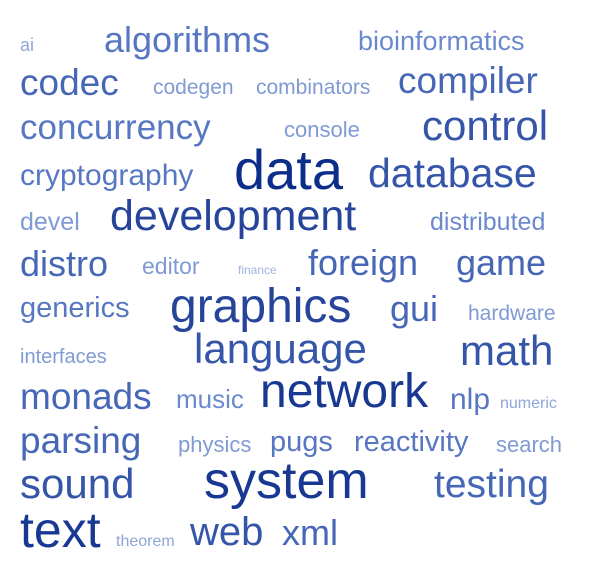  Describe the element at coordinates (313, 87) in the screenshot. I see `tag-combinators: combinators` at that location.